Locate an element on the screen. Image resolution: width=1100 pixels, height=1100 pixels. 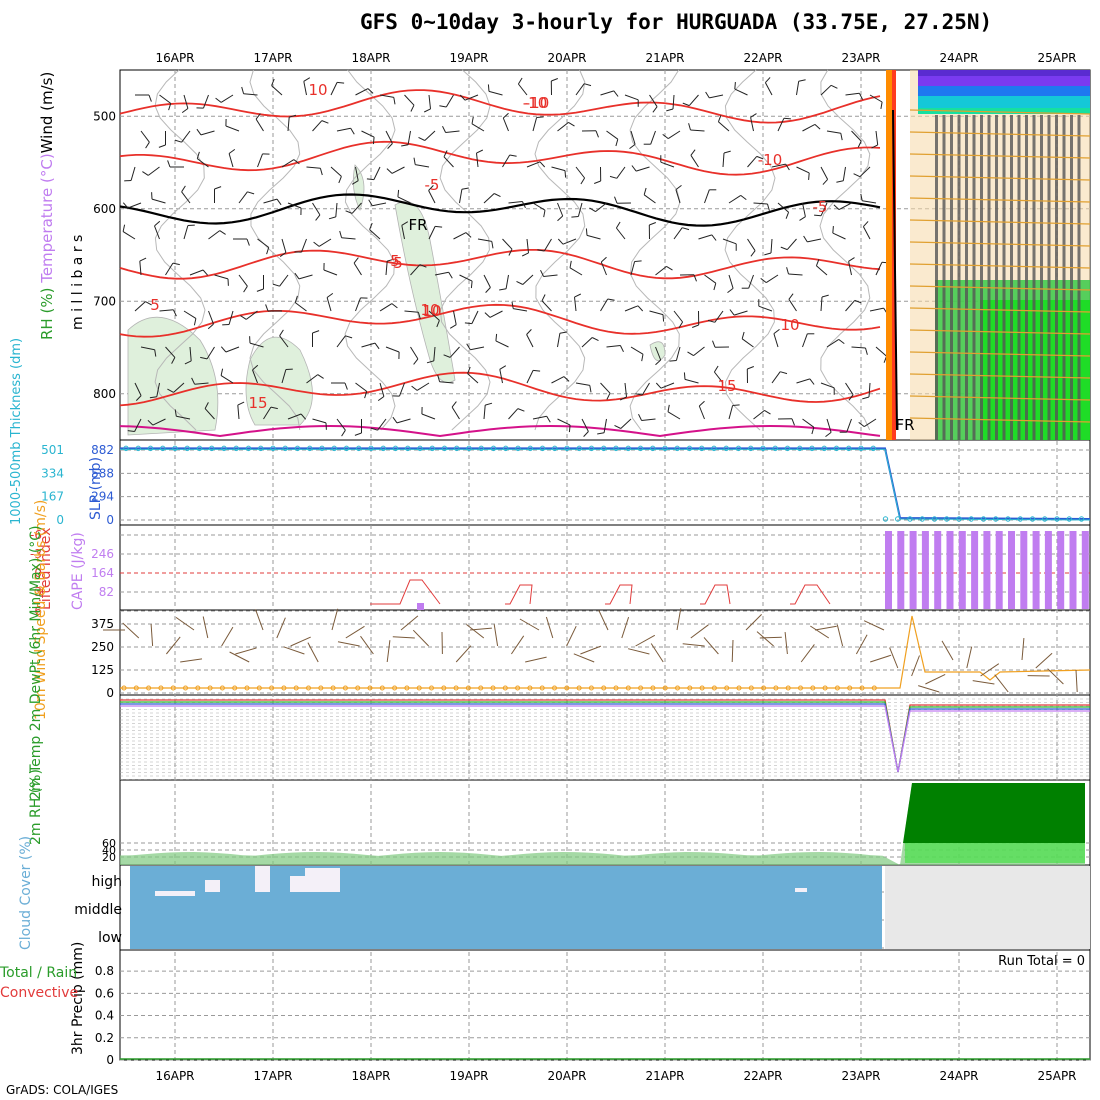
cloud-cover-area is located at coordinates (506, 907).